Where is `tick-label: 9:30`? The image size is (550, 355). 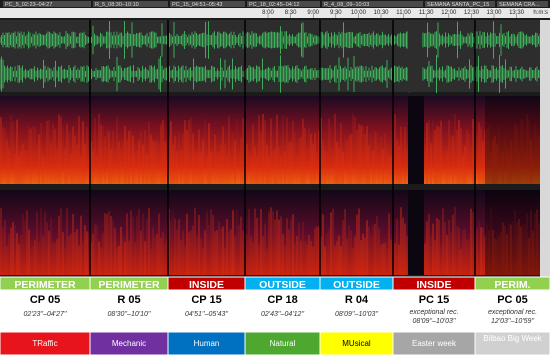
tick-label: 9:30 is located at coordinates (336, 13).